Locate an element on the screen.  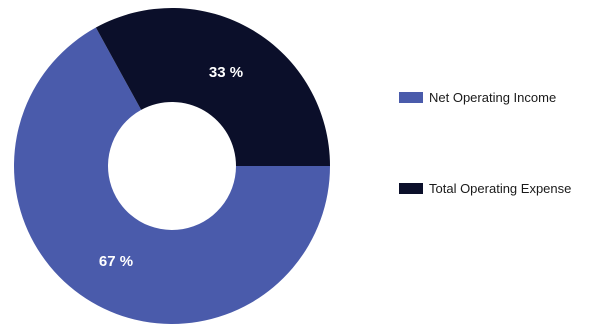
donut-slice-labels: 67 % 33 % is located at coordinates (171, 167).